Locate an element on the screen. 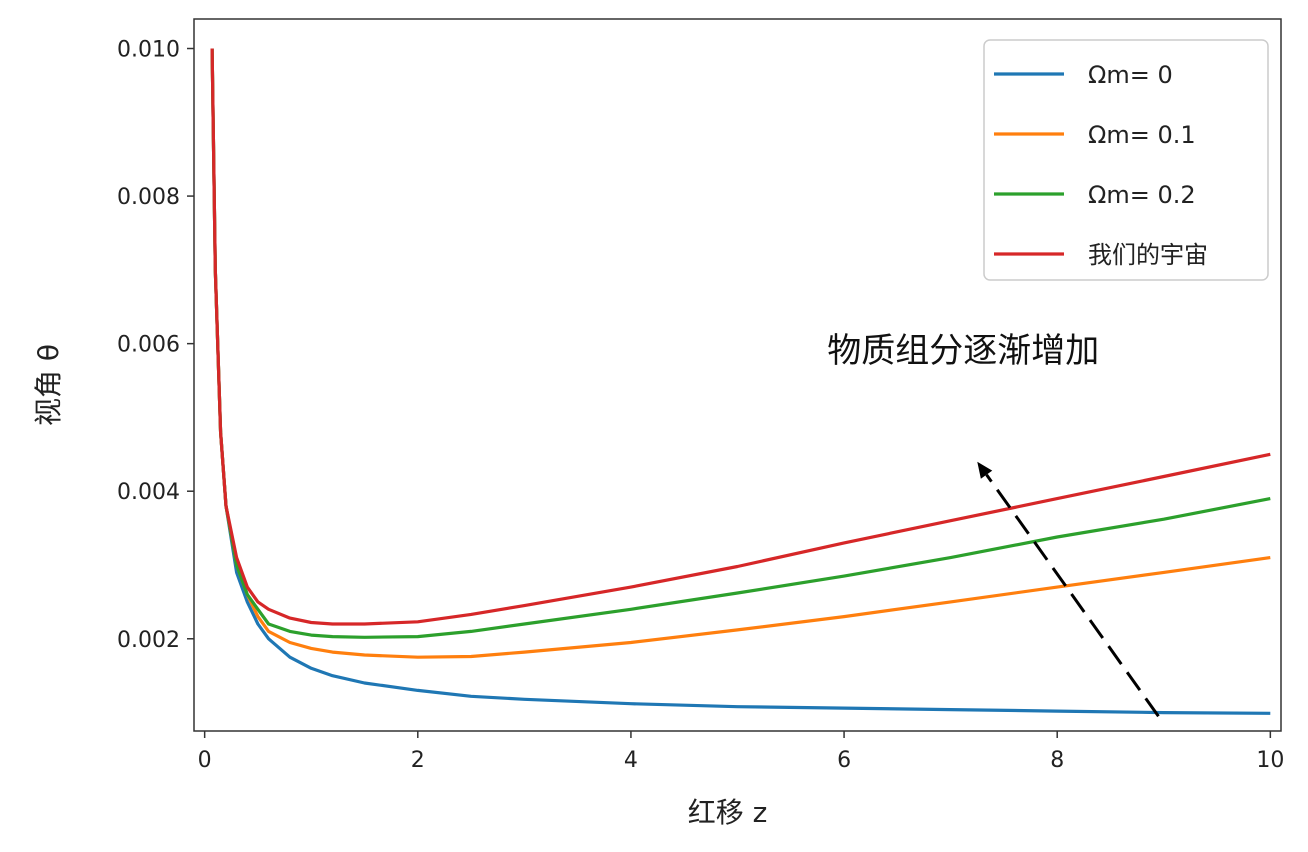  y-tick-label-3: 0.008 is located at coordinates (148, 197).